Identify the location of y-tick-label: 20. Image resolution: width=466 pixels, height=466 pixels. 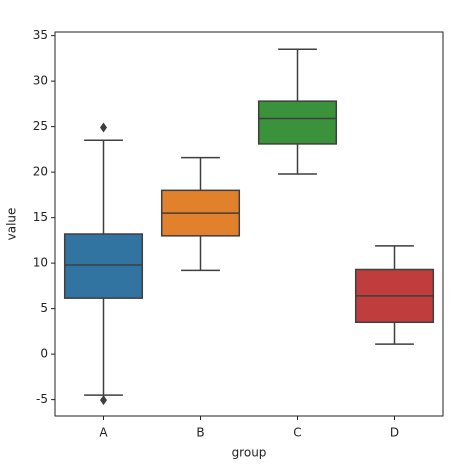
(40, 172).